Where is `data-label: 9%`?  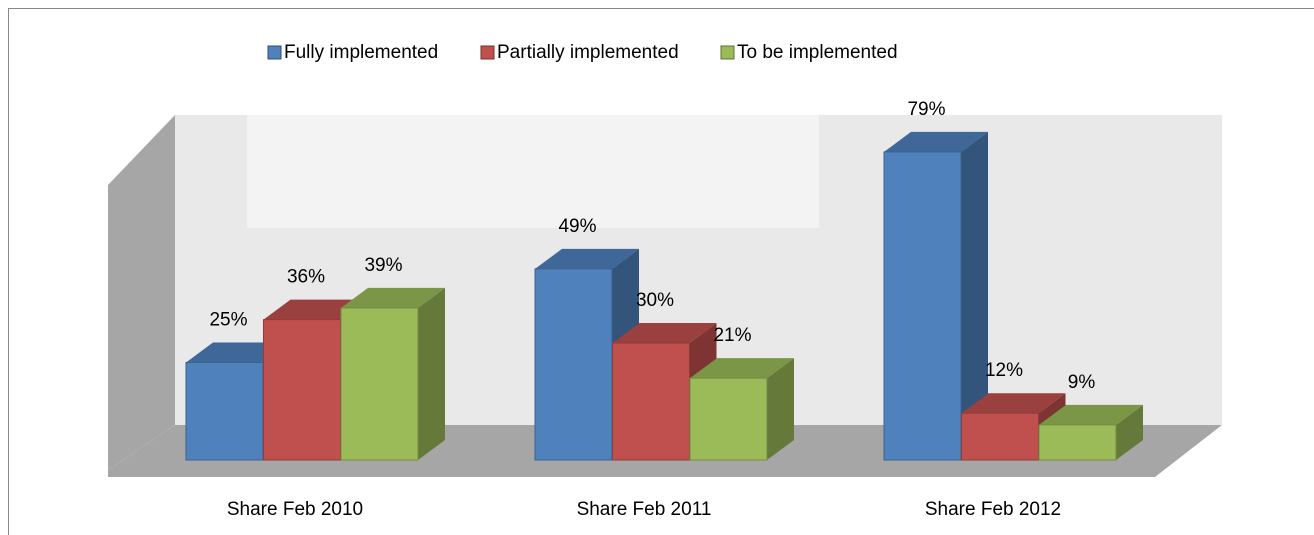
data-label: 9% is located at coordinates (1082, 382).